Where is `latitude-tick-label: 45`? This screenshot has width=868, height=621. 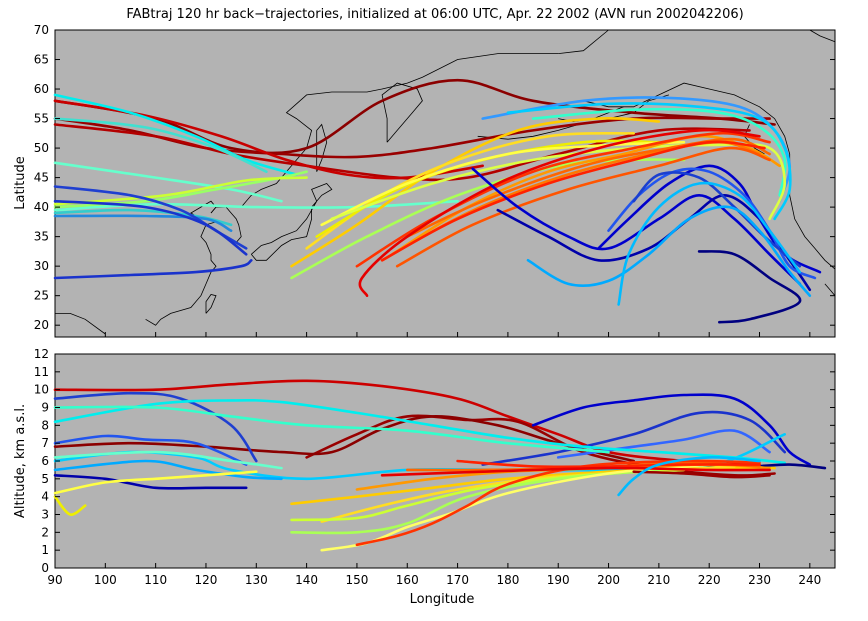 latitude-tick-label: 45 is located at coordinates (41, 178).